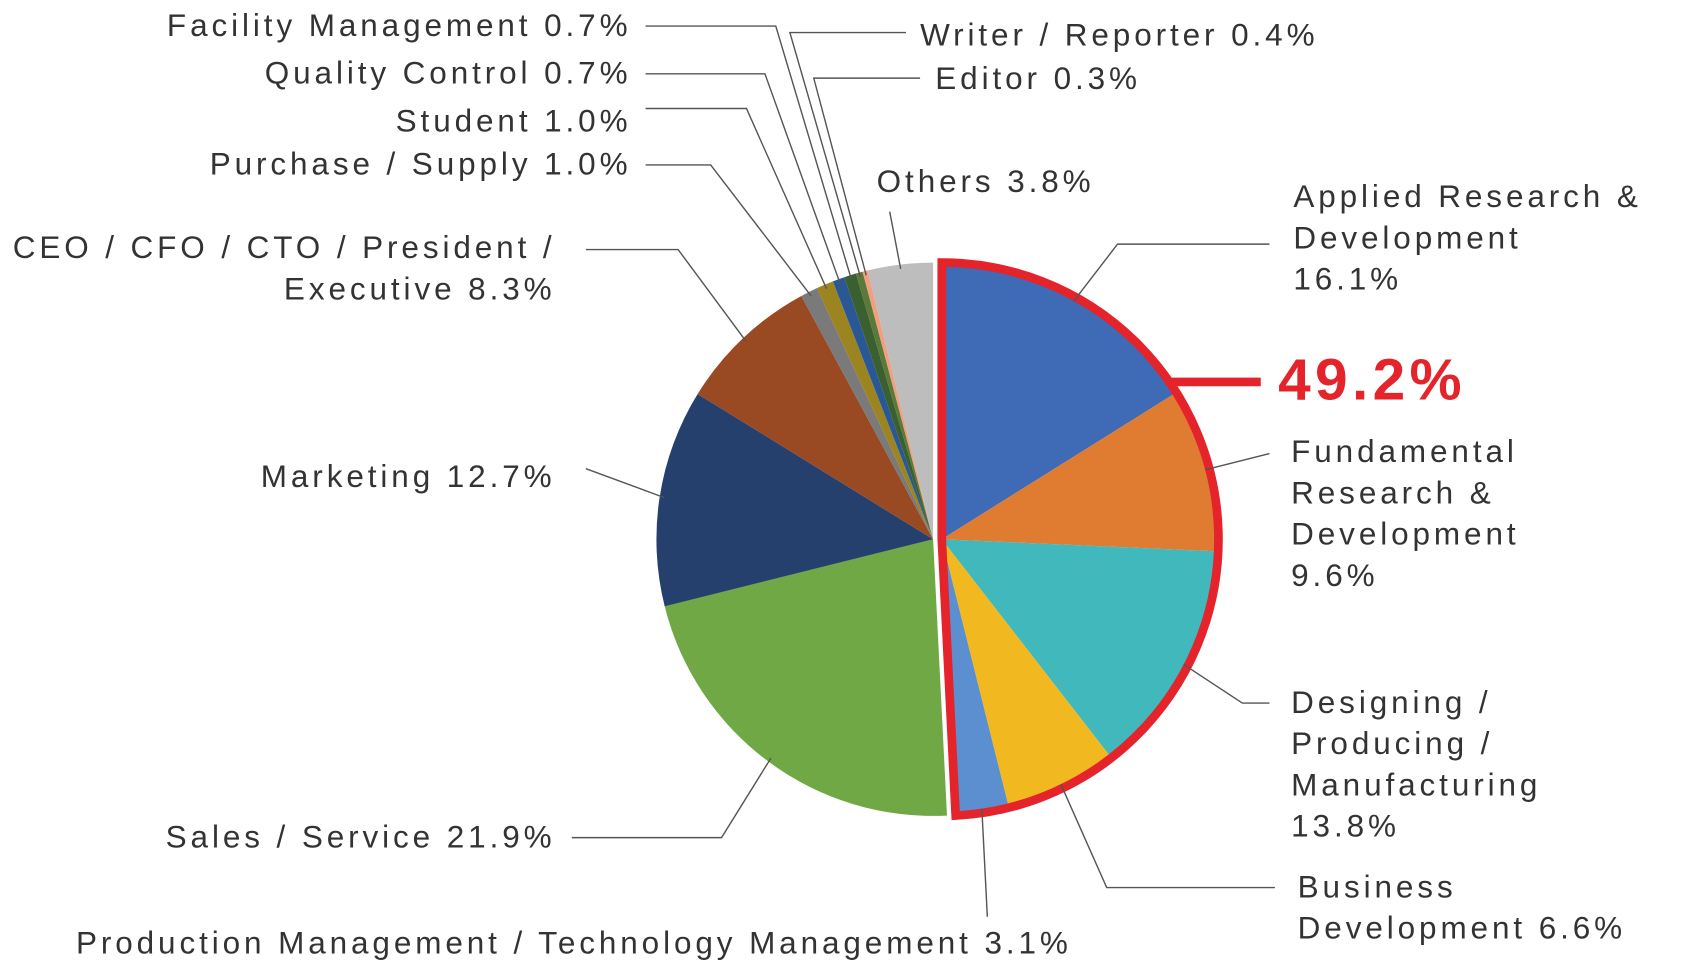  What do you see at coordinates (501, 477) in the screenshot?
I see `value-label: 12.7%` at bounding box center [501, 477].